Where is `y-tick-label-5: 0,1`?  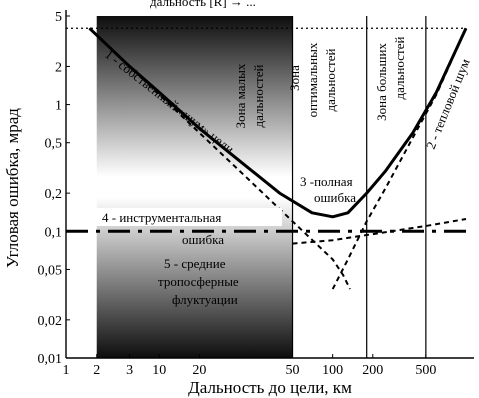
y-tick-label-5: 0,1 is located at coordinates (54, 232).